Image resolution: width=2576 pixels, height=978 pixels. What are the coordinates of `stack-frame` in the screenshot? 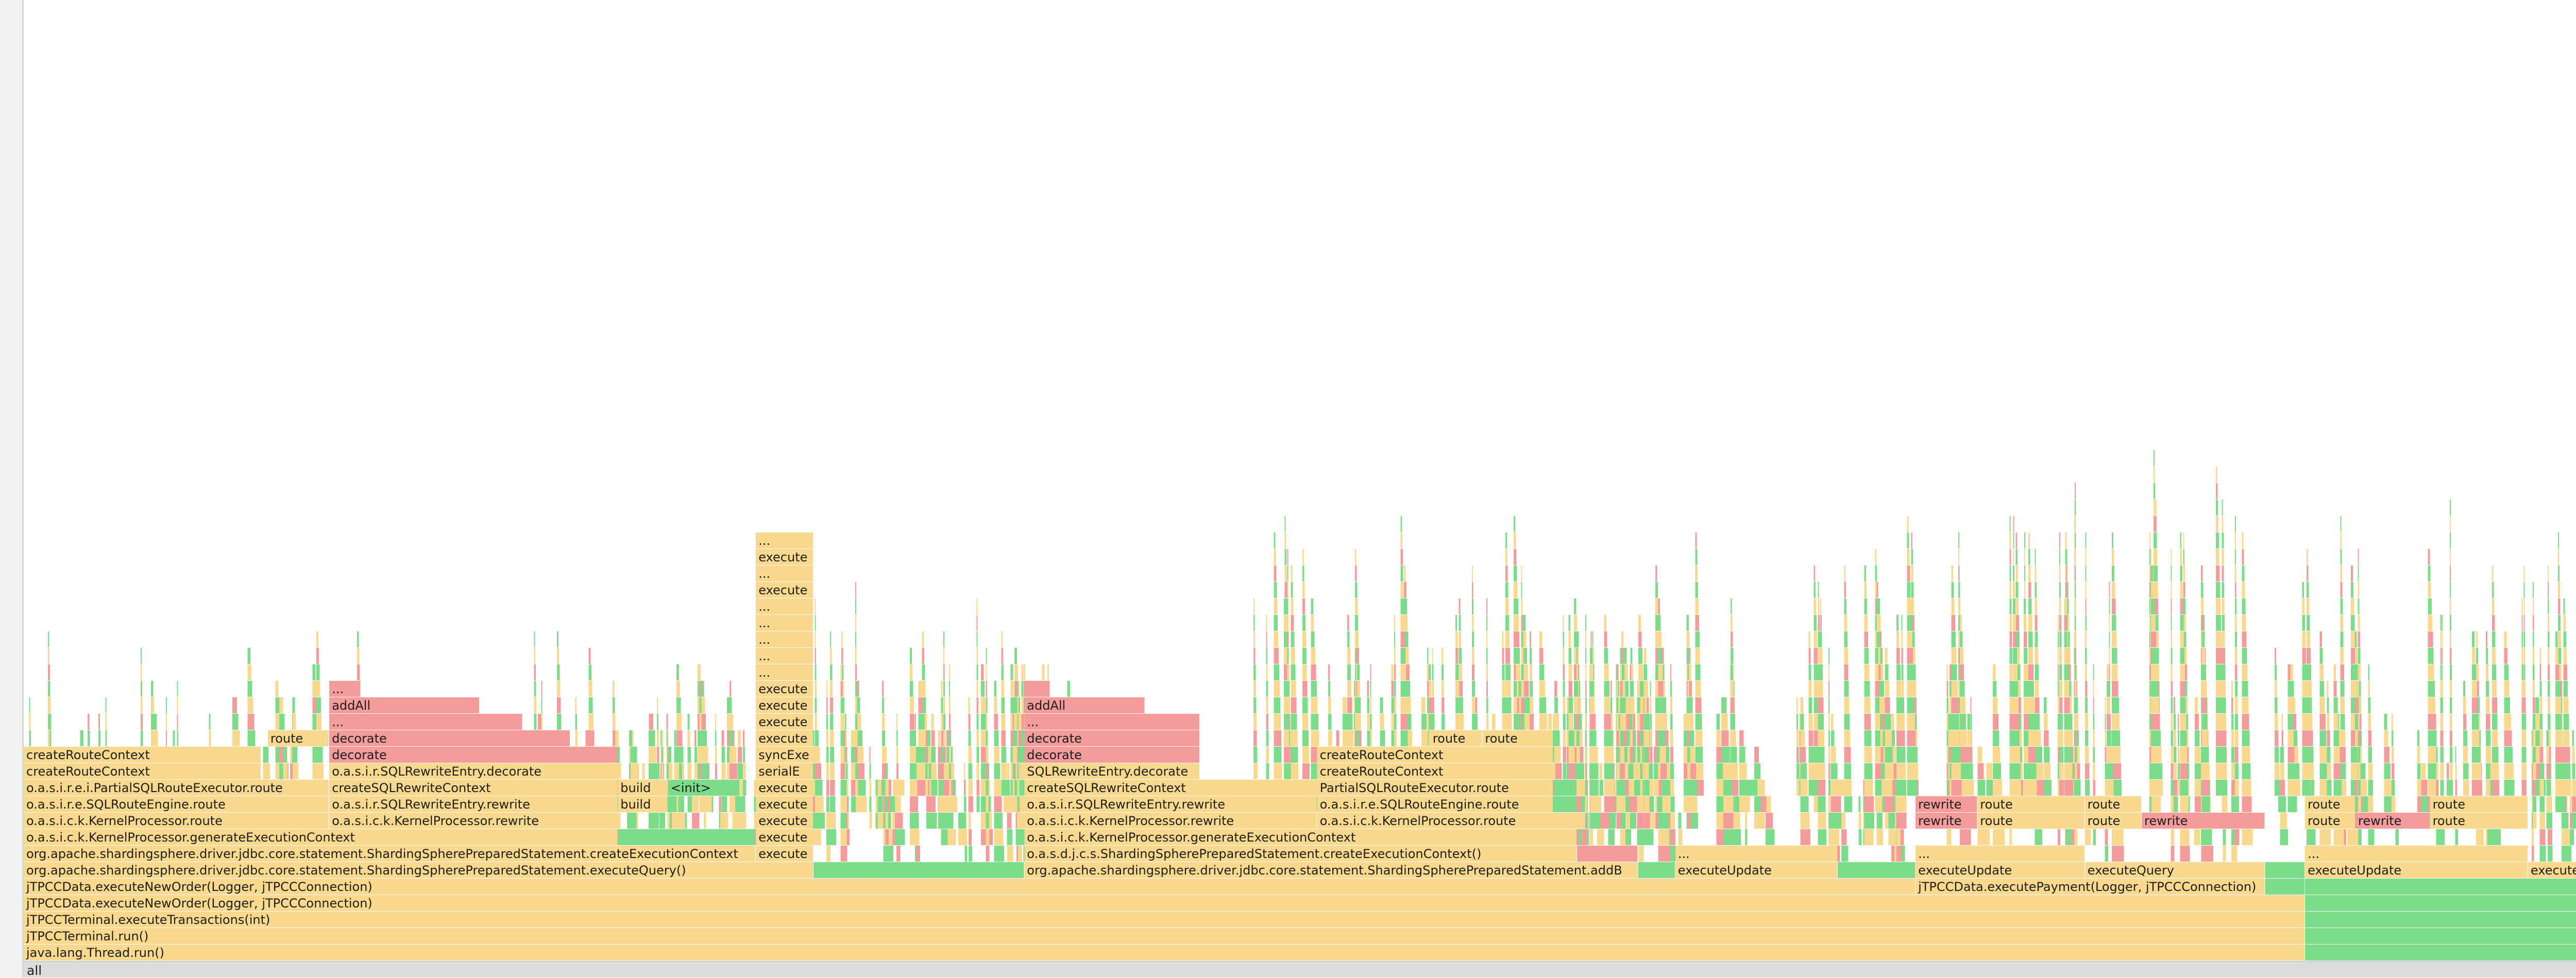 It's located at (2284, 870).